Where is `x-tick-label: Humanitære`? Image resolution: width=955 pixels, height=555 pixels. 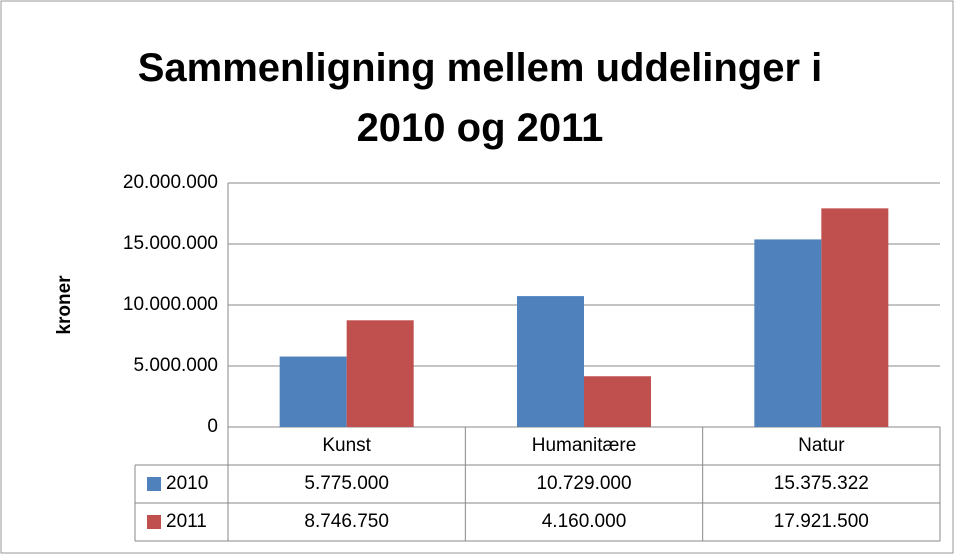
x-tick-label: Humanitære is located at coordinates (584, 445).